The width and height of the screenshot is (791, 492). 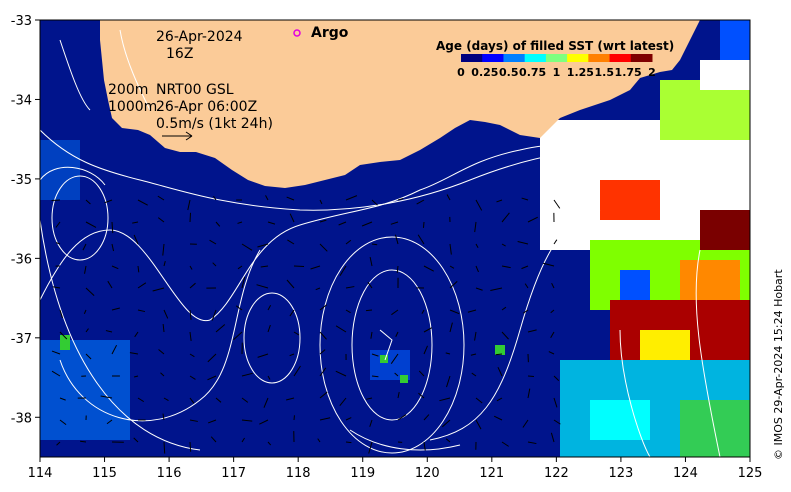 What do you see at coordinates (21, 21) in the screenshot?
I see `y-tick-label: -33` at bounding box center [21, 21].